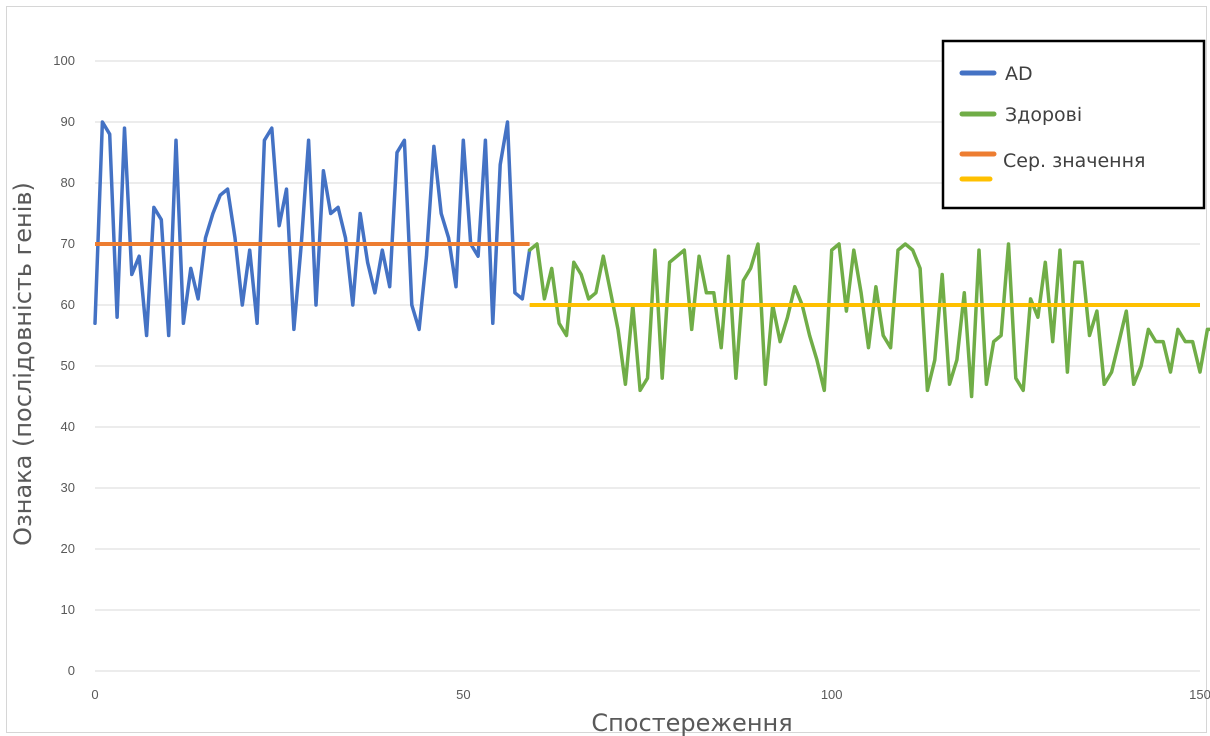 This screenshot has height=736, width=1210. Describe the element at coordinates (68, 365) in the screenshot. I see `y-tick-label: 50` at that location.